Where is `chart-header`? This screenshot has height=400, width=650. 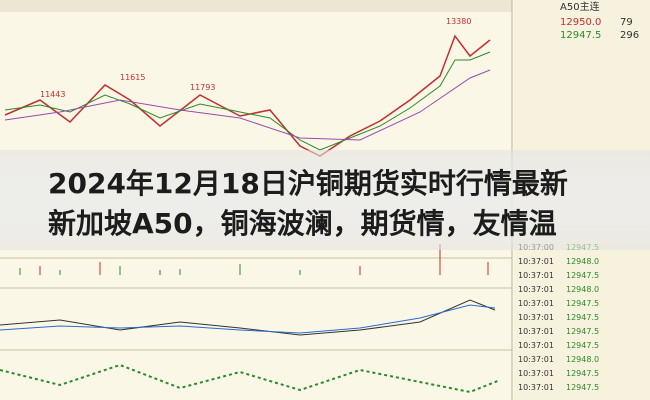 chart-header is located at coordinates (256, 6).